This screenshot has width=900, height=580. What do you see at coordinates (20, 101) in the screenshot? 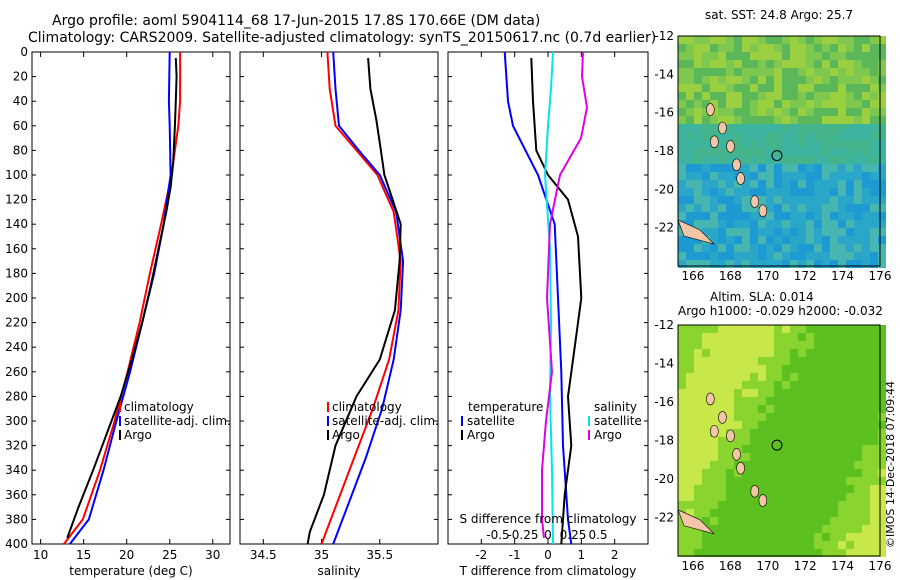
I see `depth-tick-label: 40` at bounding box center [20, 101].